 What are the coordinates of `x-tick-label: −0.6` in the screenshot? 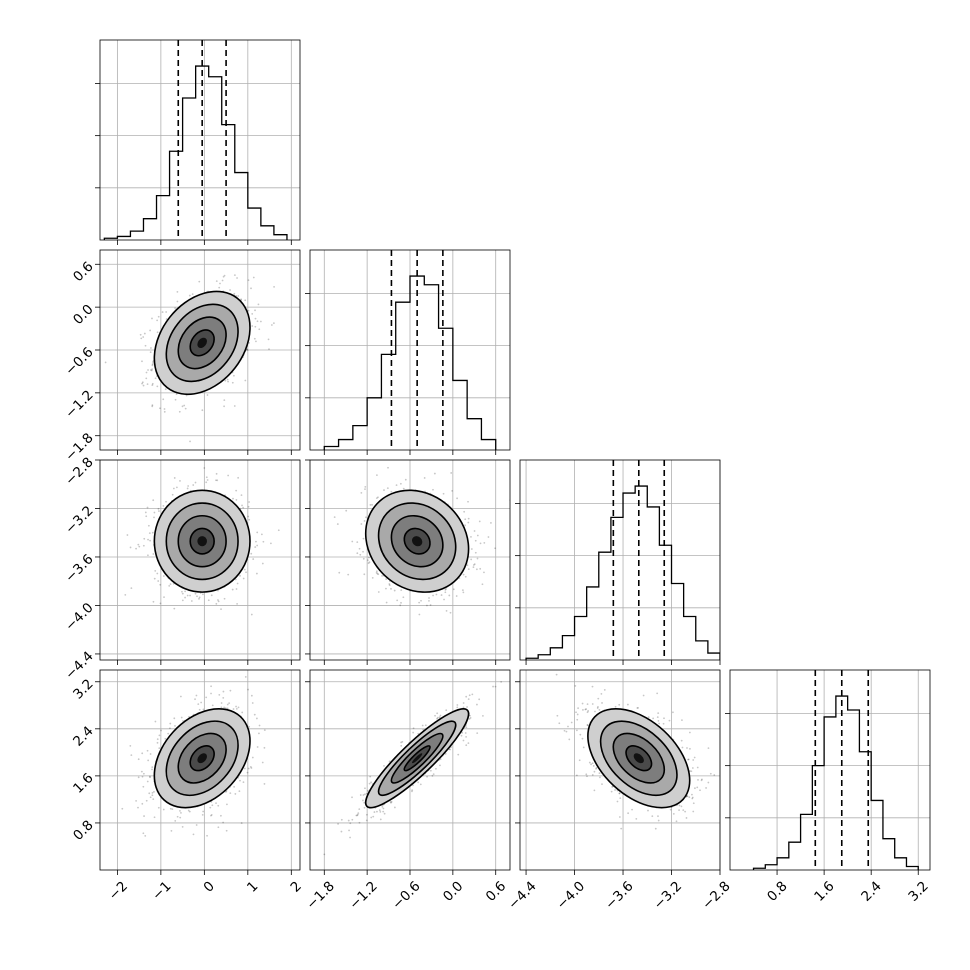 It's located at (406, 895).